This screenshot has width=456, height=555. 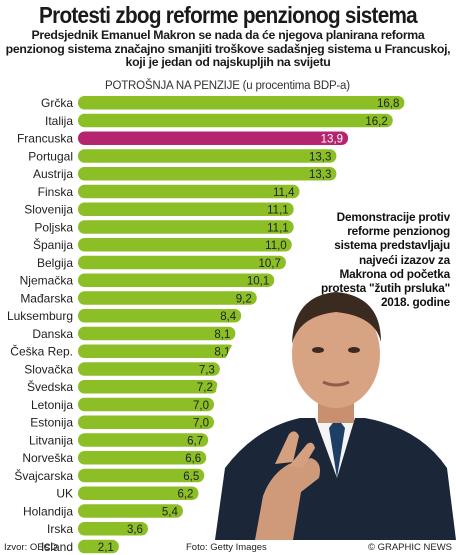 I want to click on category-label: Portugal, so click(x=50, y=156).